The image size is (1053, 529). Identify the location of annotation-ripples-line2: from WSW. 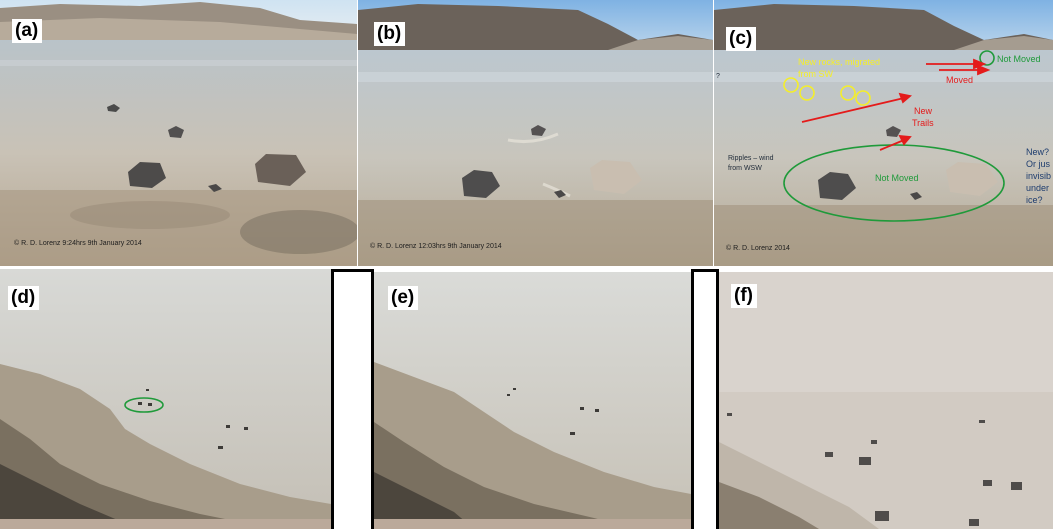
(745, 168).